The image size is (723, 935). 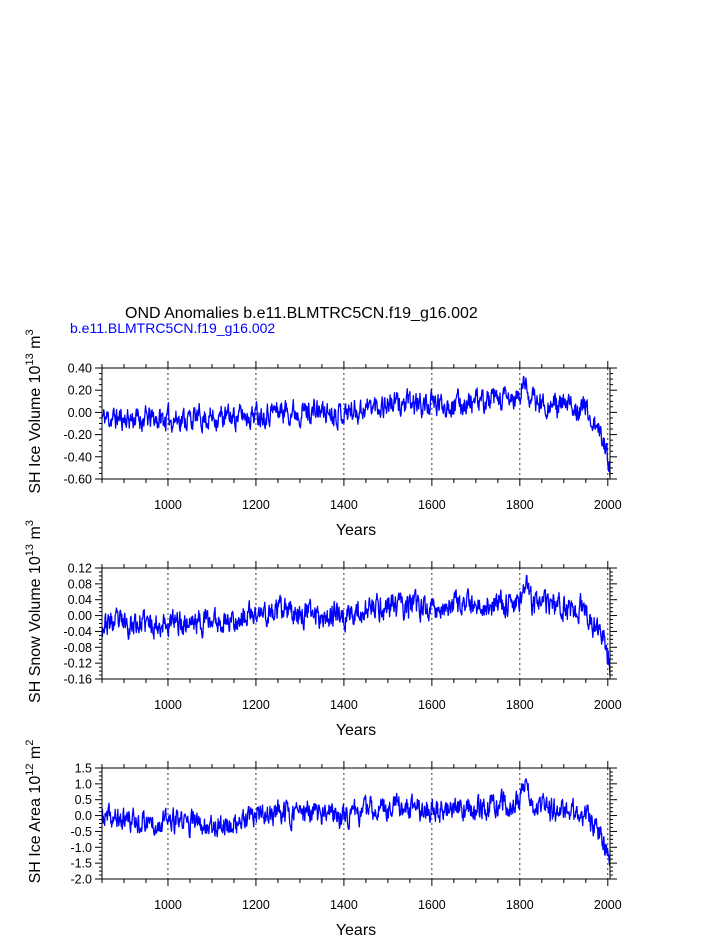 I want to click on y-tick-label: -1.5, so click(x=81, y=864).